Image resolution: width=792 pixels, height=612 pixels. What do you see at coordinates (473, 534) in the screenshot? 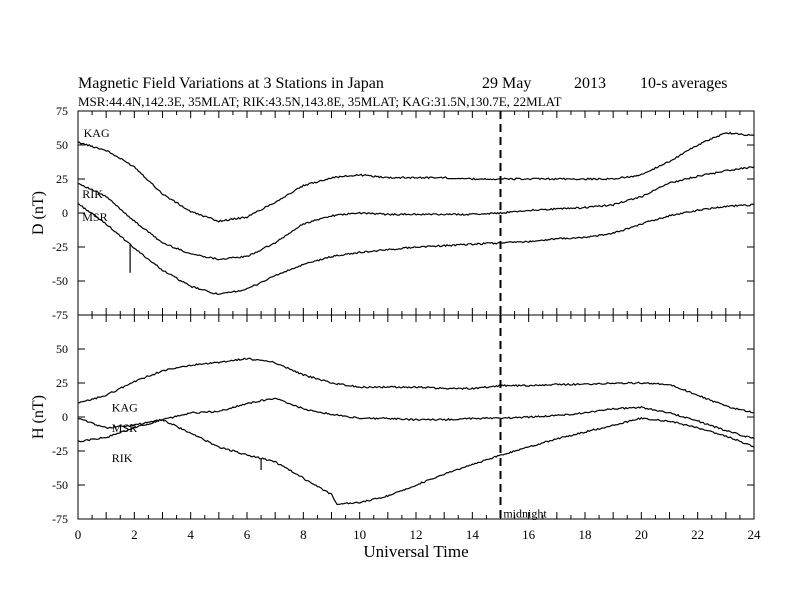
I see `x-tick-label: 14` at bounding box center [473, 534].